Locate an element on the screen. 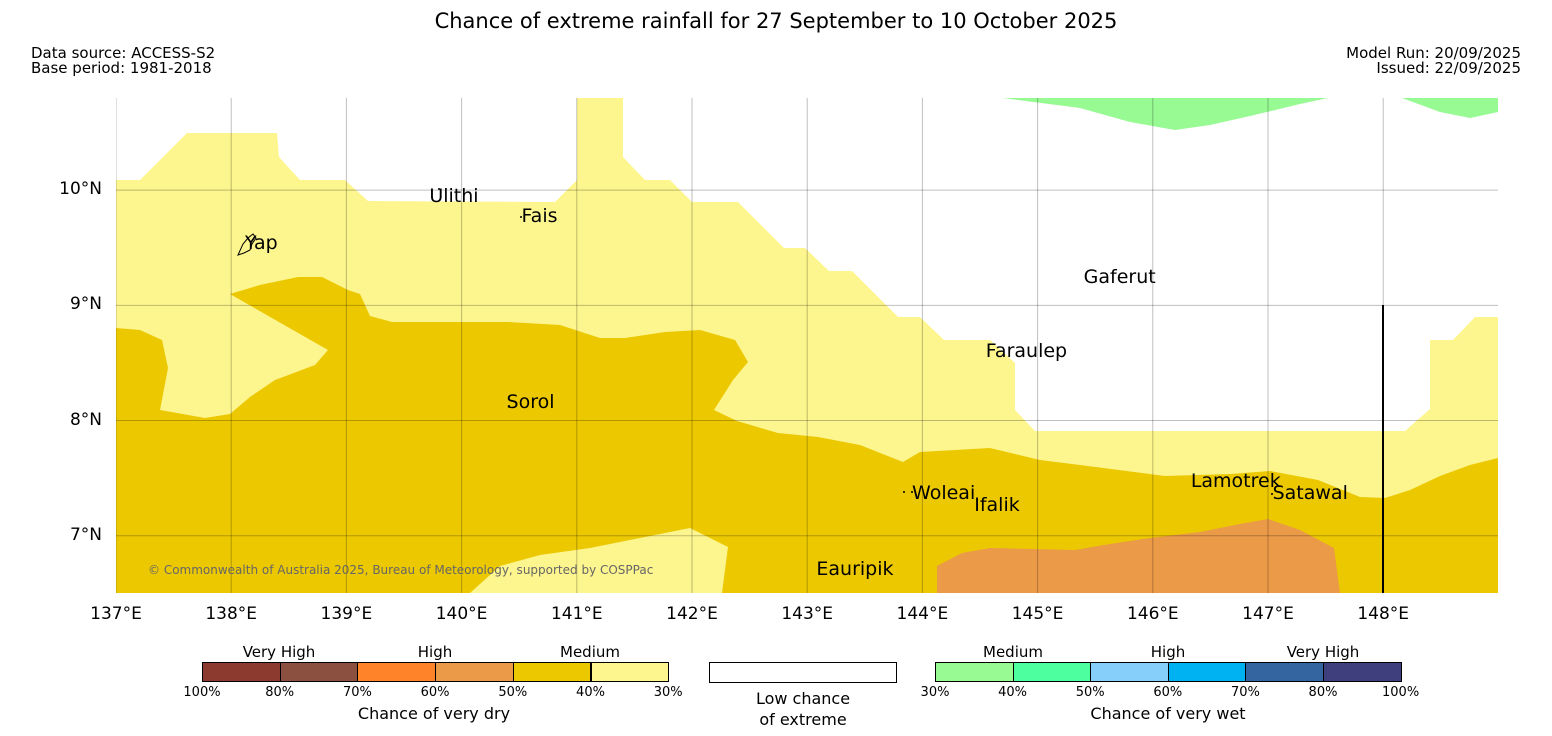 The height and width of the screenshot is (736, 1552). wet-category-medium: Medium is located at coordinates (1013, 652).